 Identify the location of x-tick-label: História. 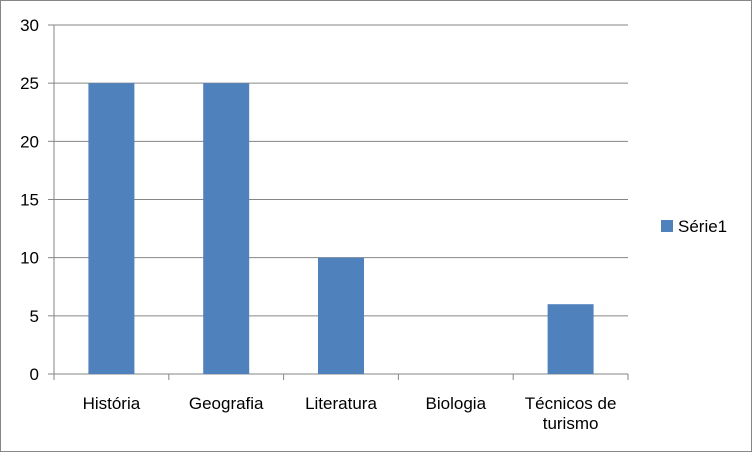
(112, 403).